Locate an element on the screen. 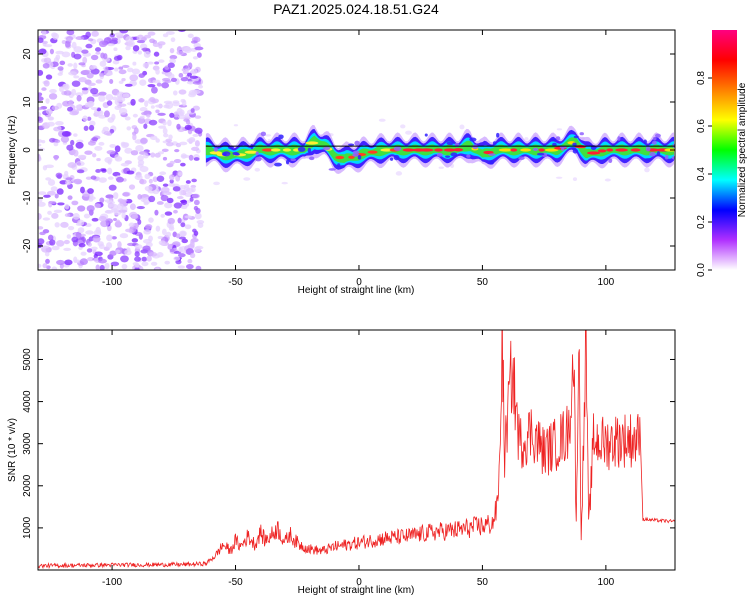  colorbar-tick-label: 0.0 is located at coordinates (701, 270).